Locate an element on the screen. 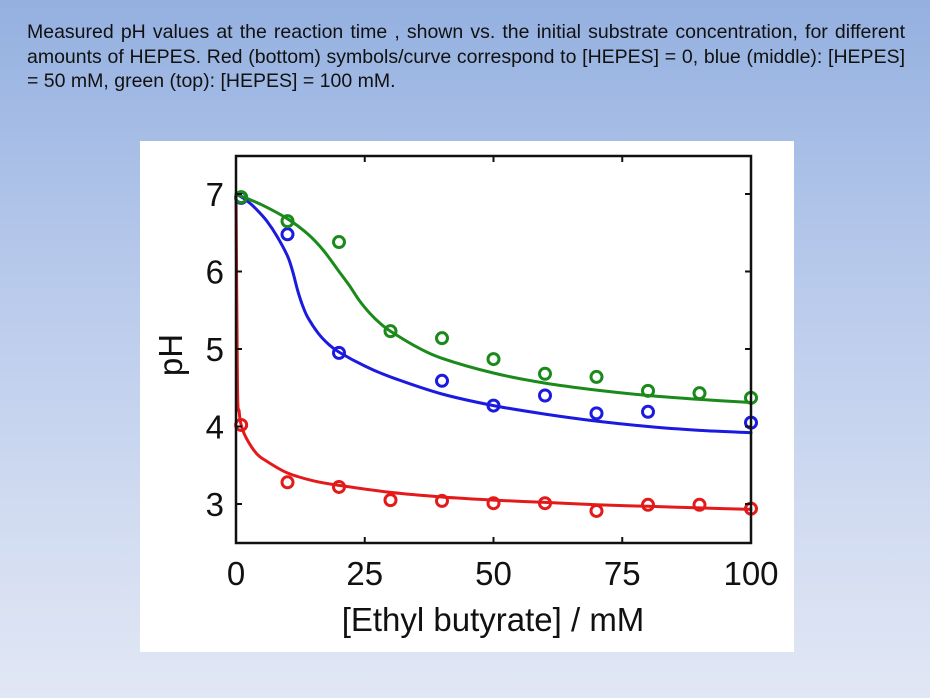 The image size is (930, 698). x-tick-label: 0 is located at coordinates (236, 573).